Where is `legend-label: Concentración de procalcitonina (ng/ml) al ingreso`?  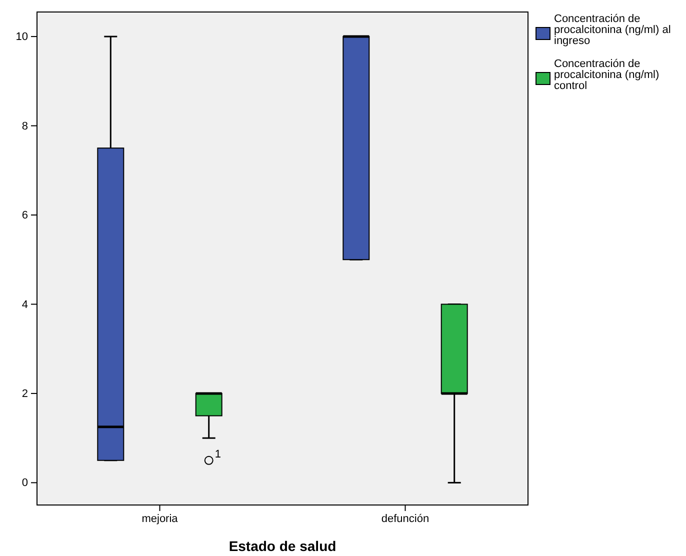
legend-label: Concentración de procalcitonina (ng/ml) al ingreso is located at coordinates (612, 30).